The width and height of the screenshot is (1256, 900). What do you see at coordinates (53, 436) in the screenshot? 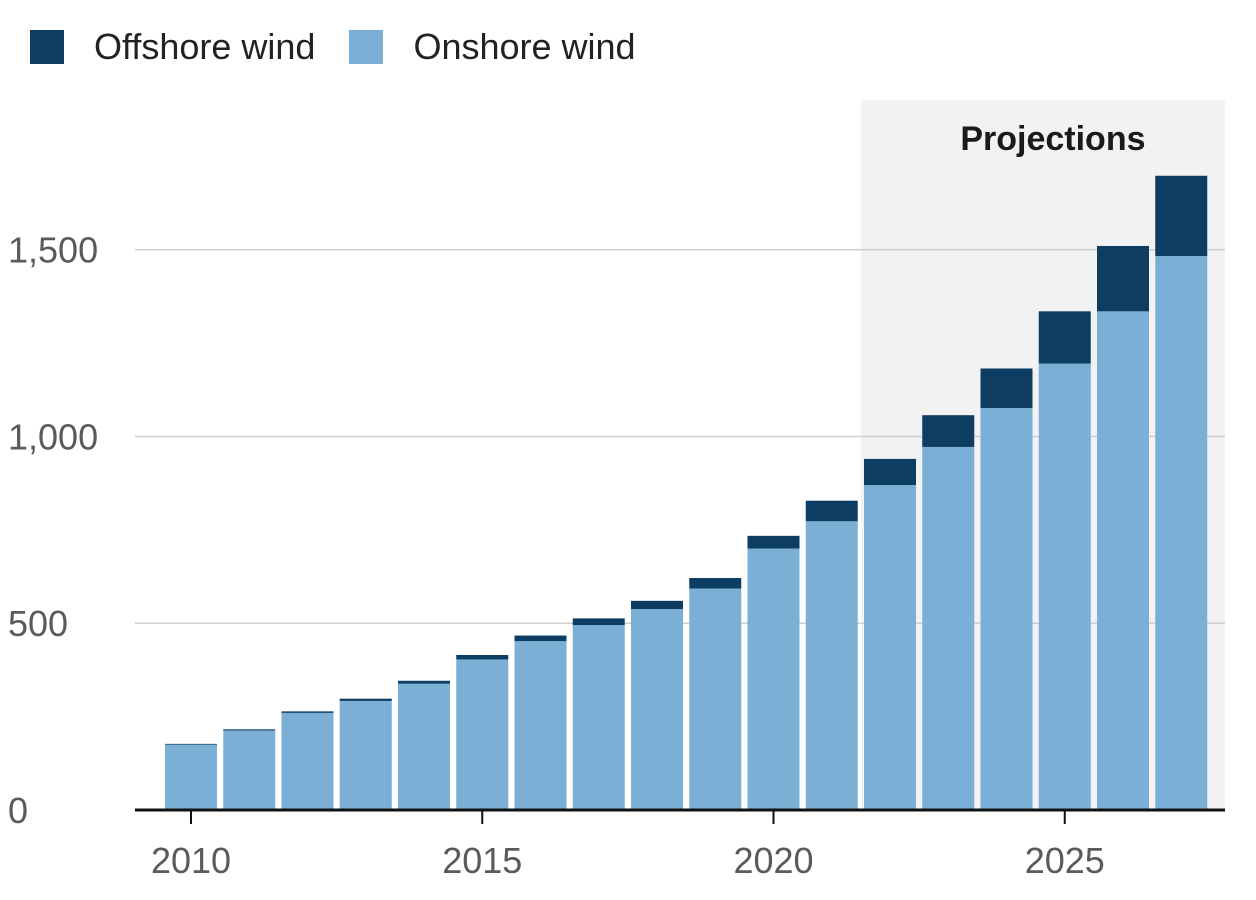
I see `y-tick-label: 1,000` at bounding box center [53, 436].